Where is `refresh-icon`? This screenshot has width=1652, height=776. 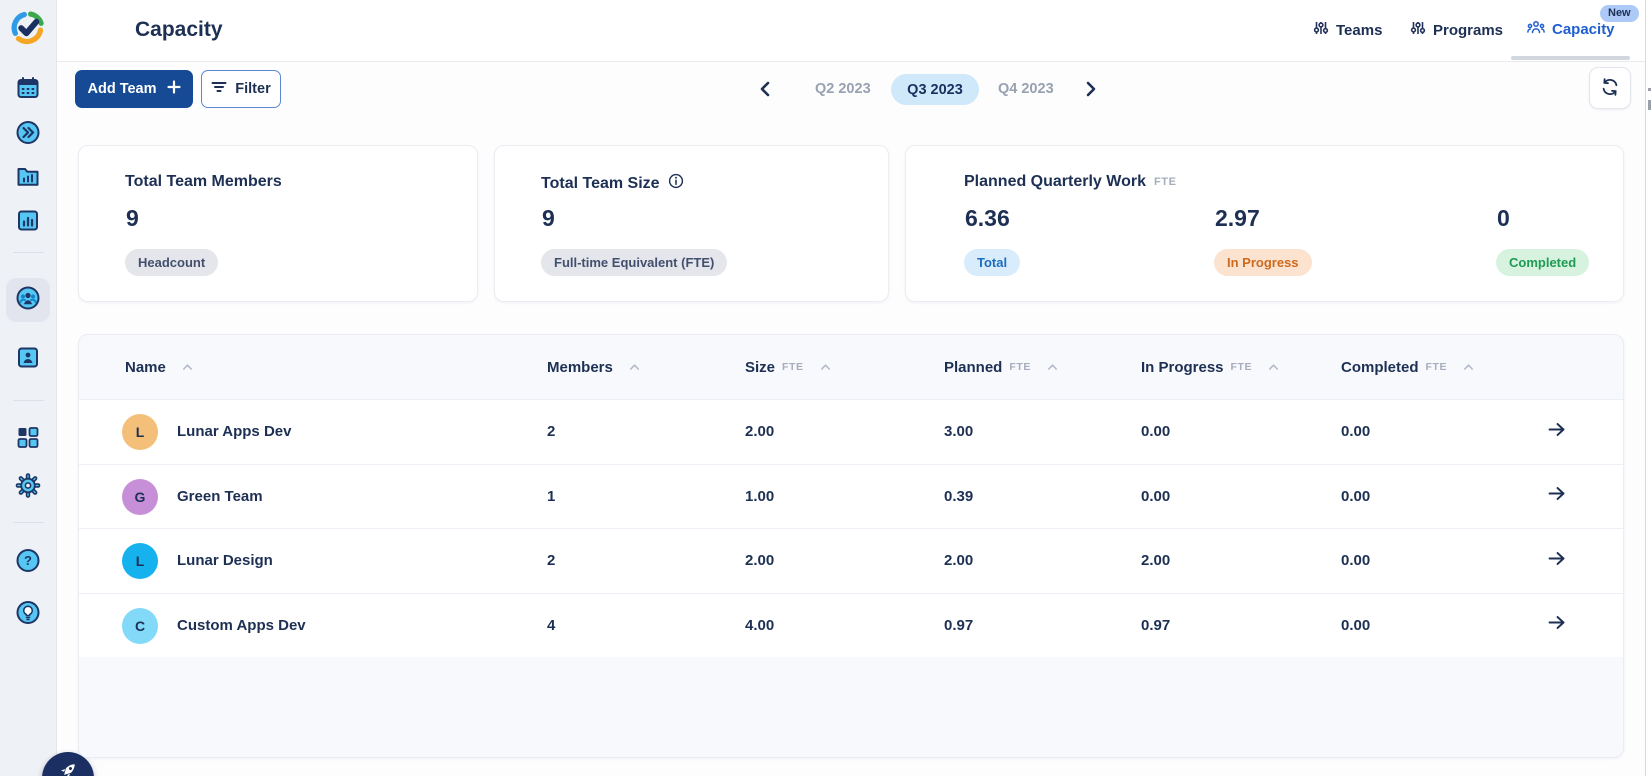
refresh-icon is located at coordinates (1610, 88).